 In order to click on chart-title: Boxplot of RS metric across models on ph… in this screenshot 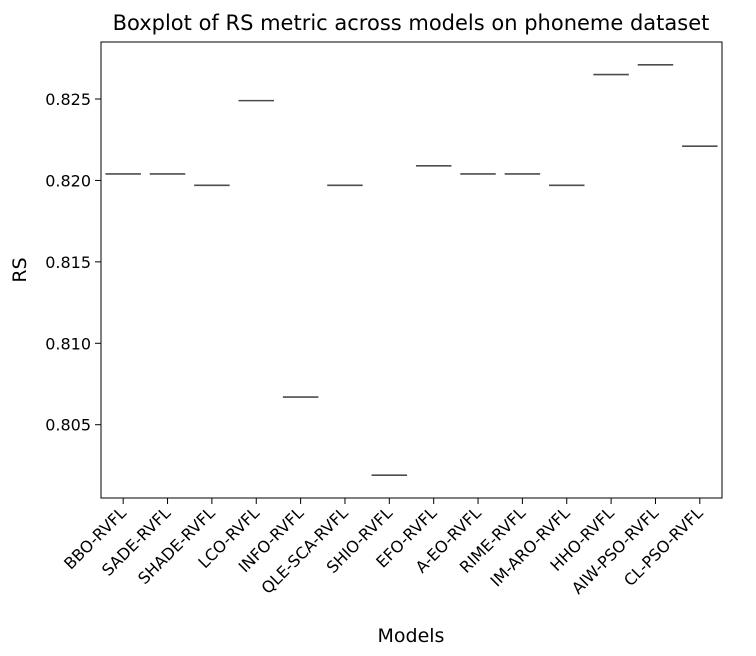, I will do `click(411, 23)`.